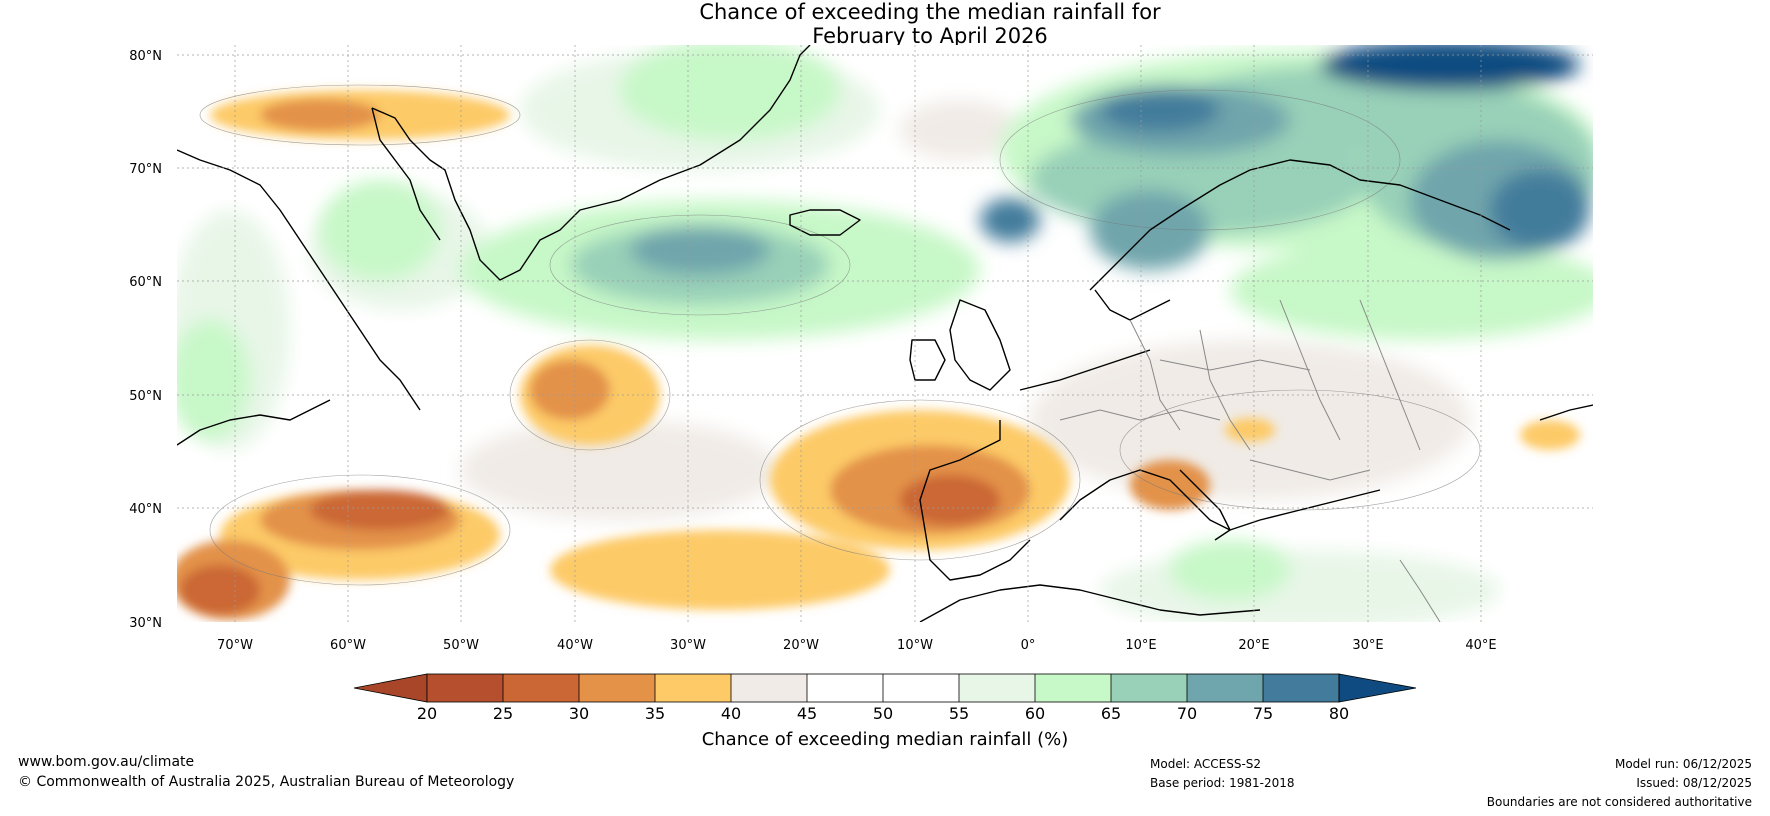 The image size is (1770, 816). What do you see at coordinates (461, 645) in the screenshot?
I see `lon-label-50w: 50°W` at bounding box center [461, 645].